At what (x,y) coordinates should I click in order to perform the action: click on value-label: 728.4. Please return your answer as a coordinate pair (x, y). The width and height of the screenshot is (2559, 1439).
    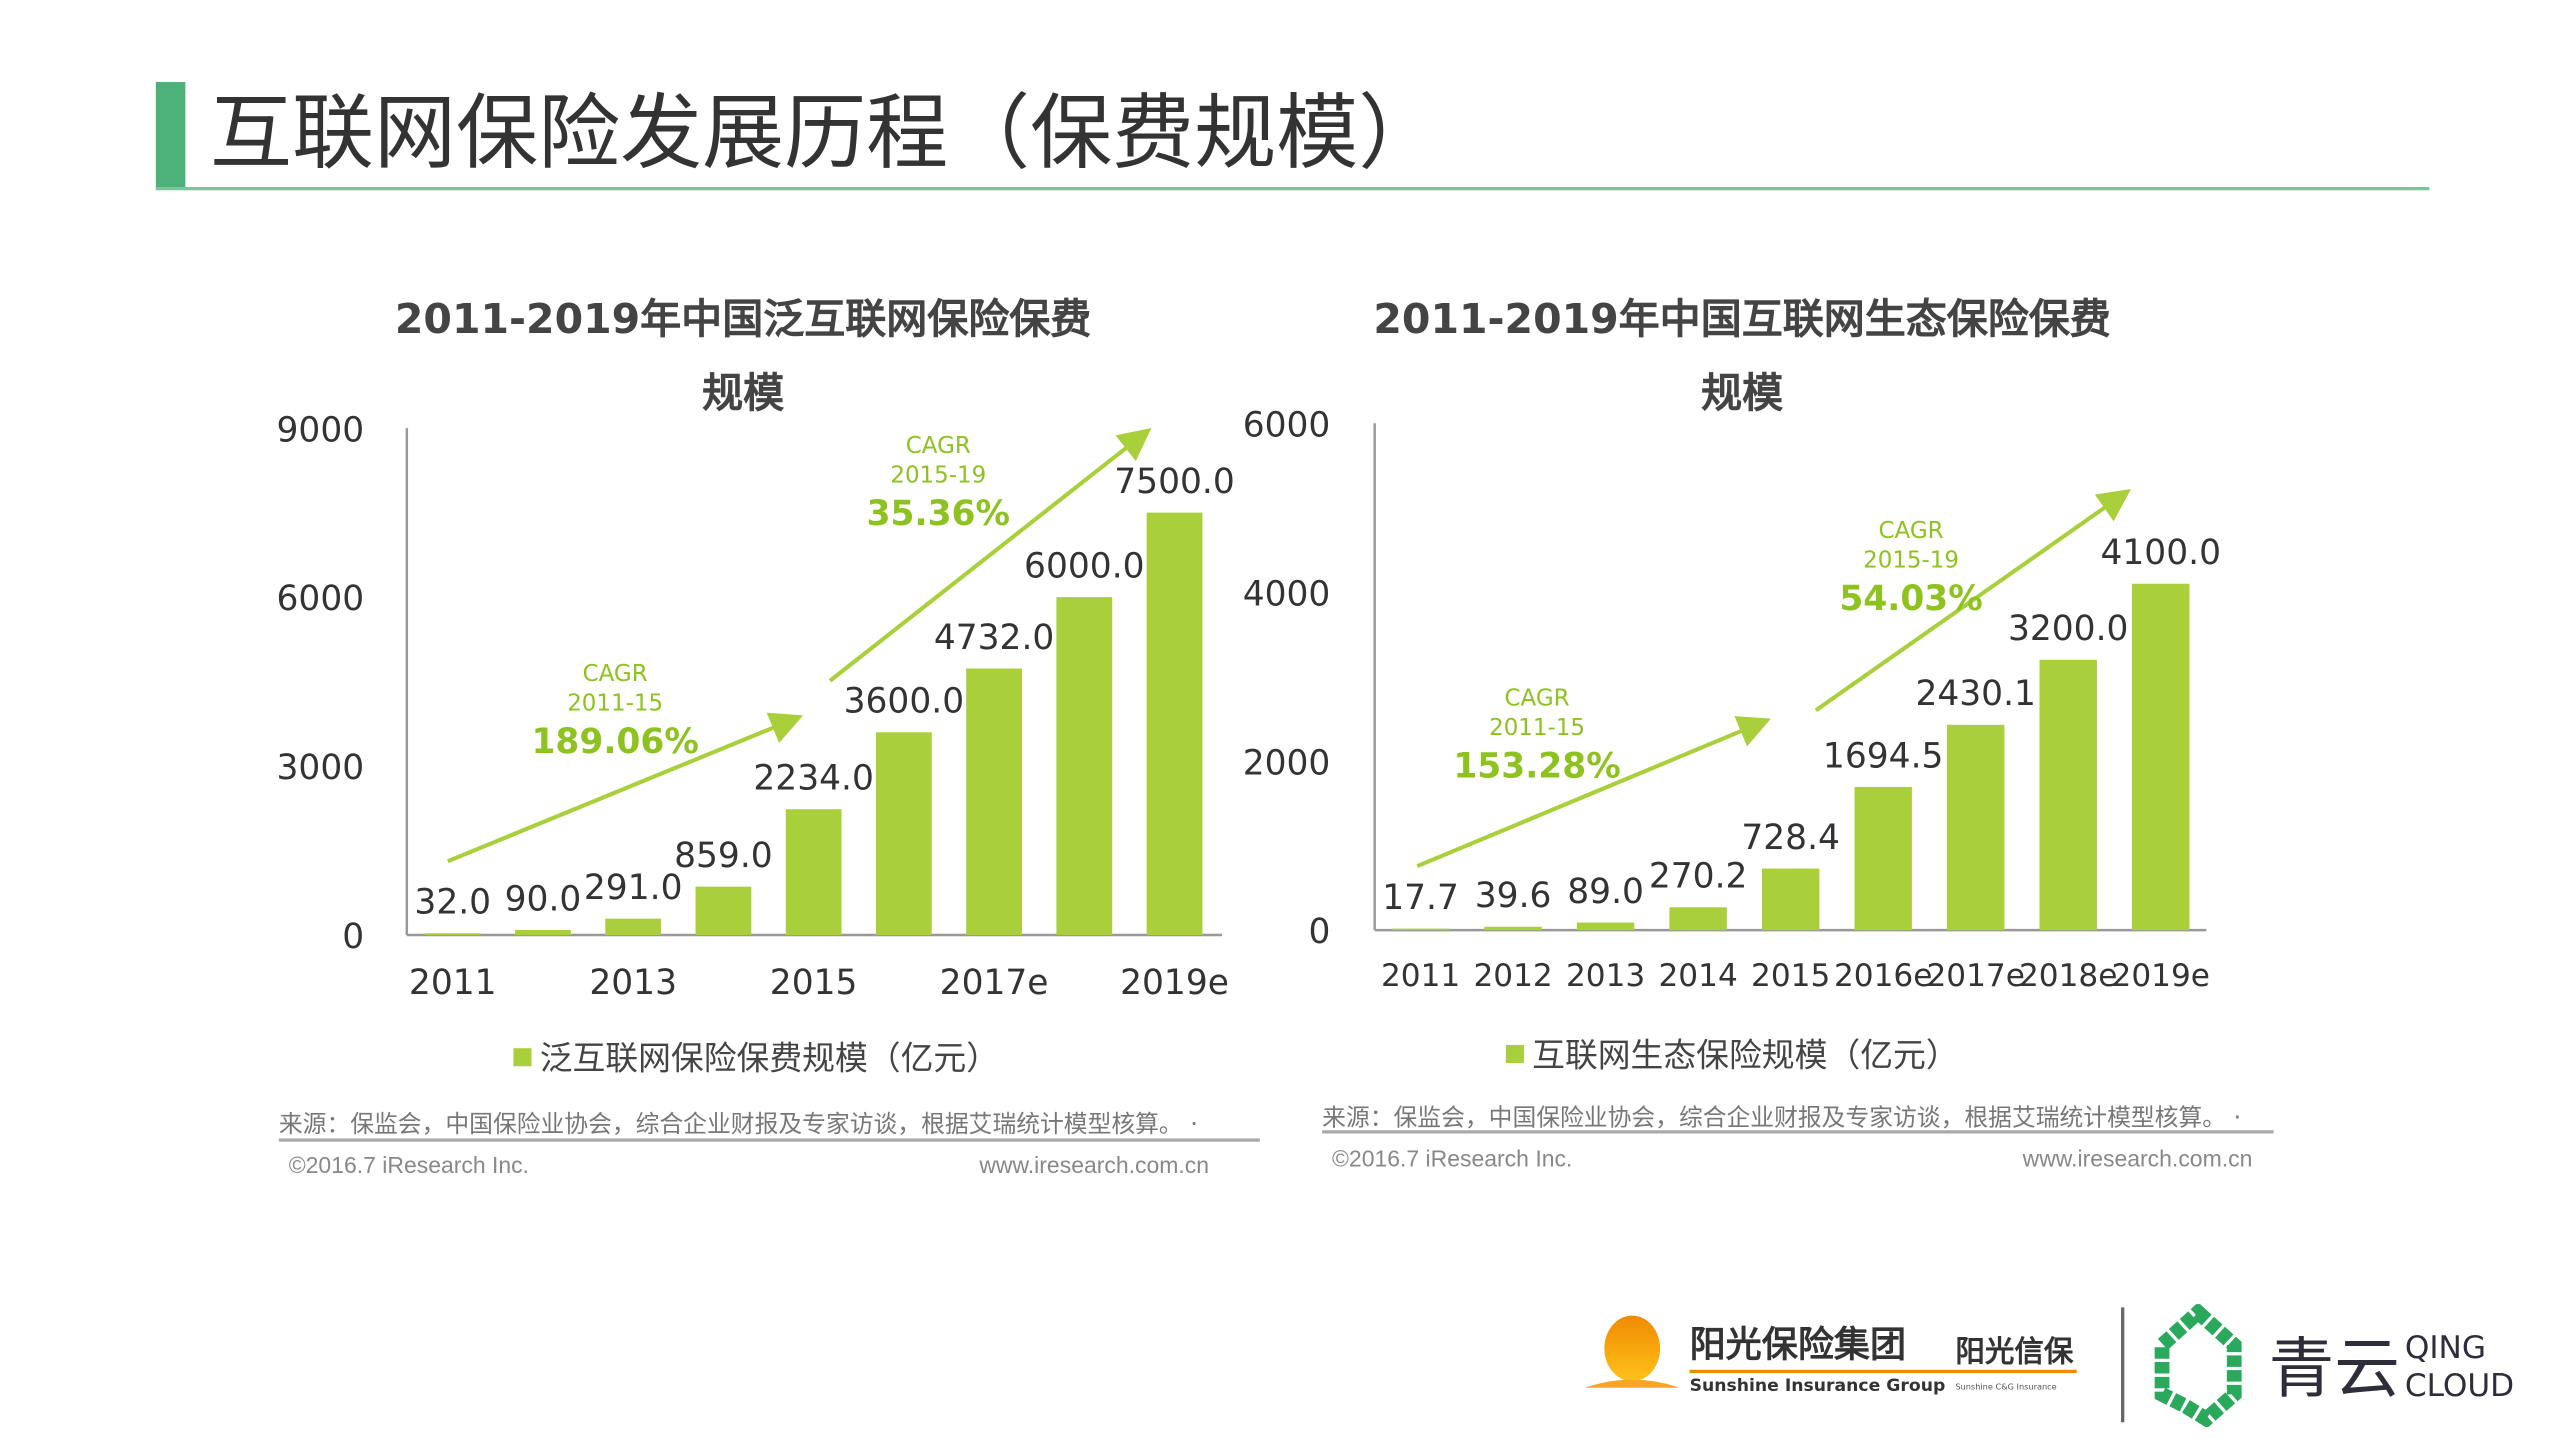
    Looking at the image, I should click on (1790, 838).